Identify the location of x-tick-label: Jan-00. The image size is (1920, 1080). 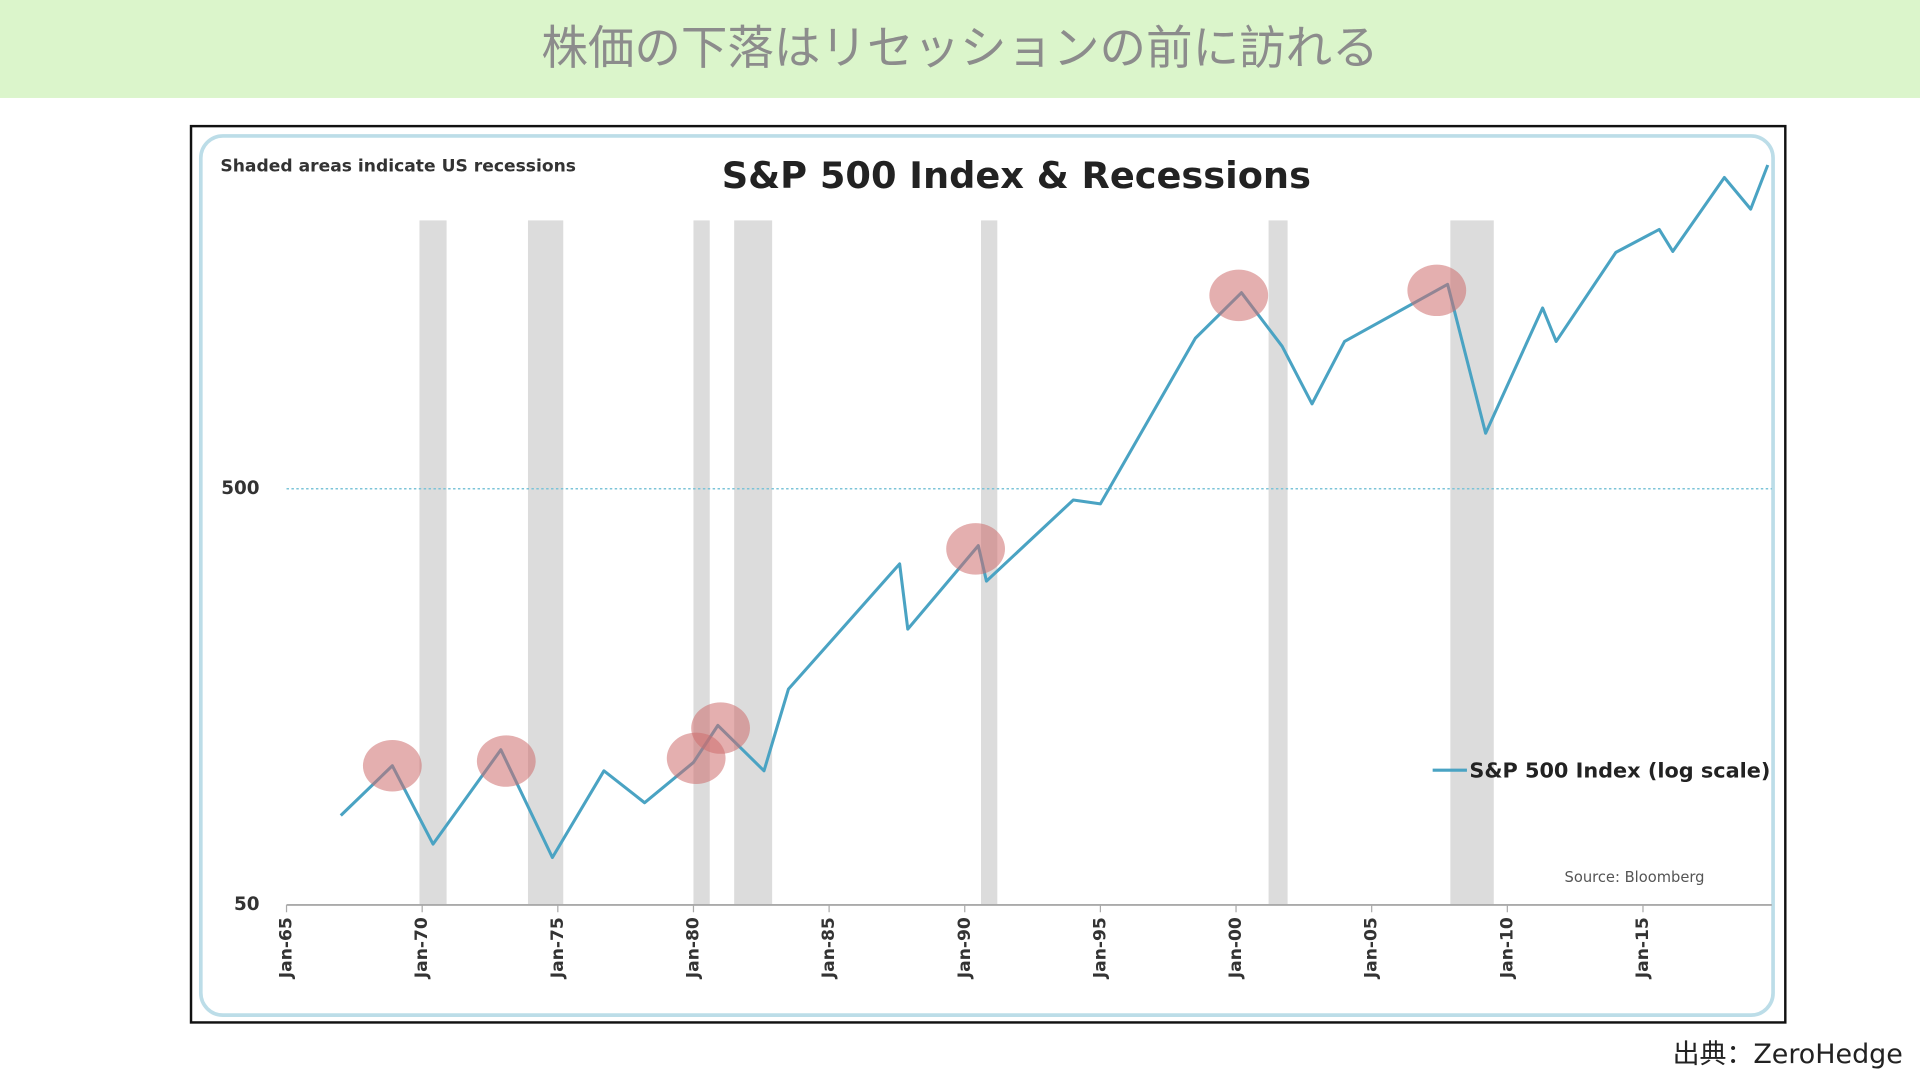
(1236, 948).